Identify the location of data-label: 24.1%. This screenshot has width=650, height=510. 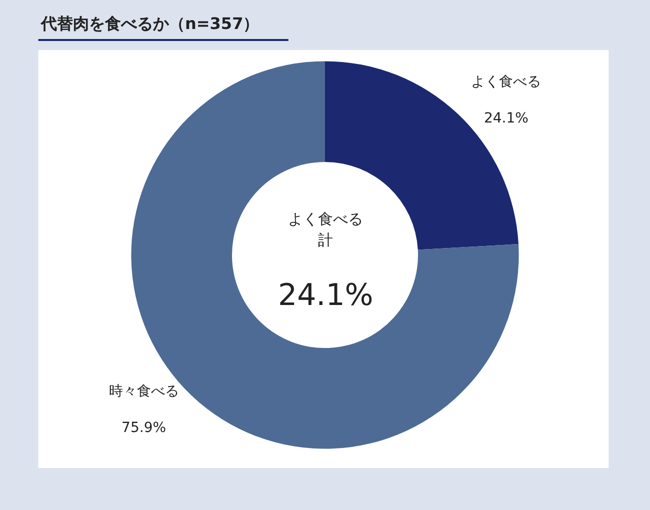
(506, 118).